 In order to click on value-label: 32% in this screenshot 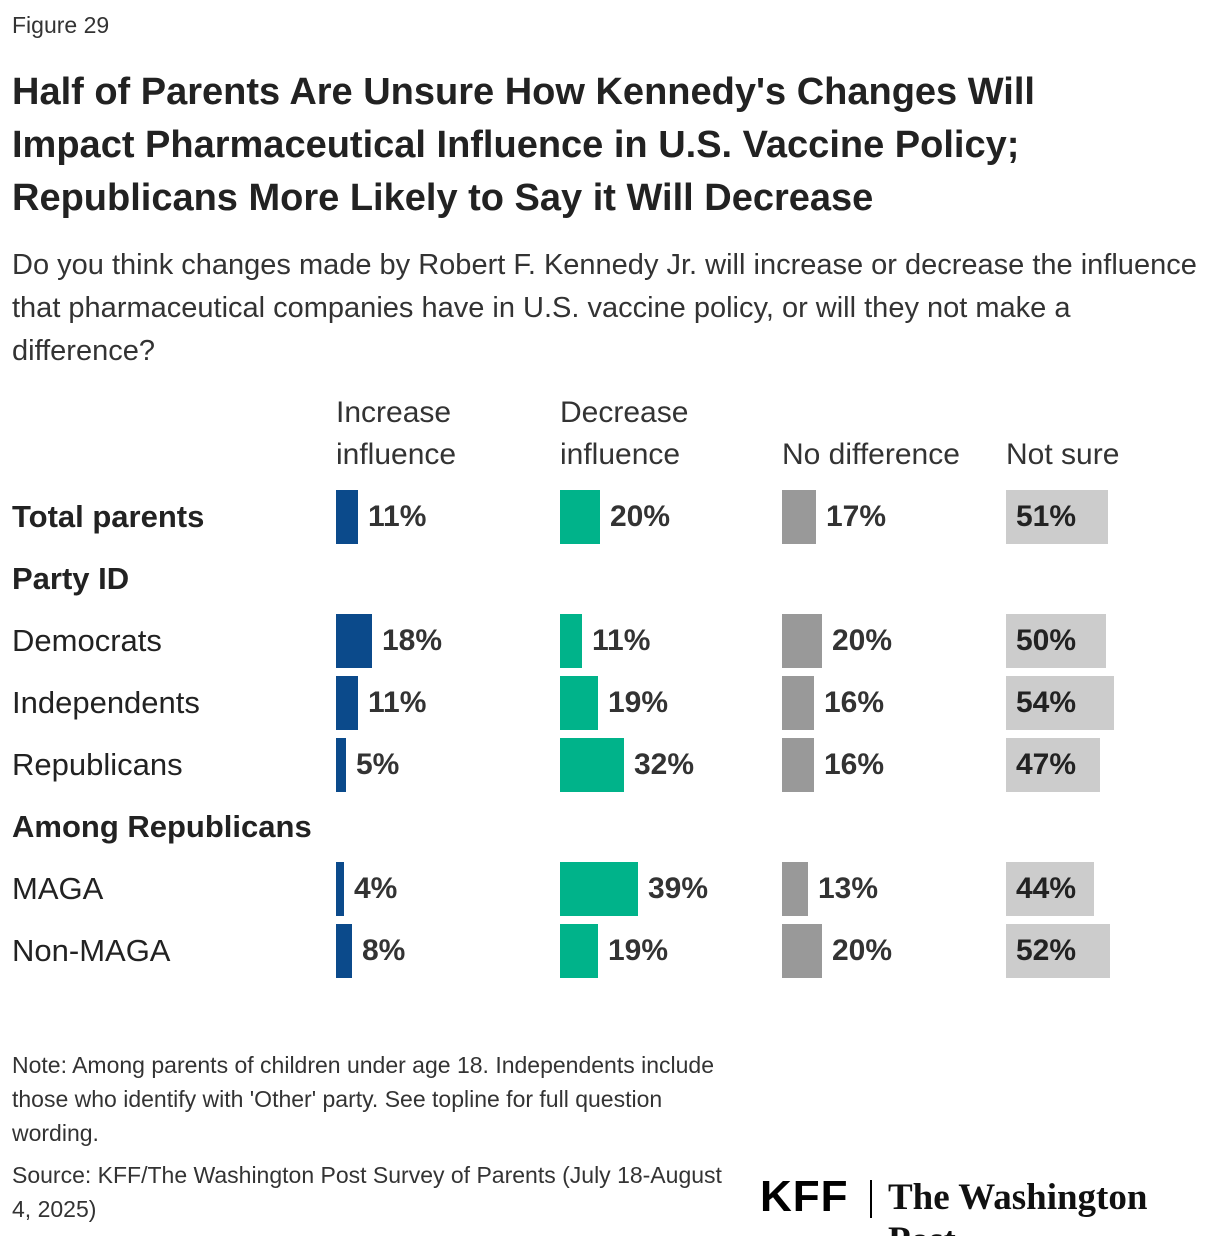, I will do `click(664, 764)`.